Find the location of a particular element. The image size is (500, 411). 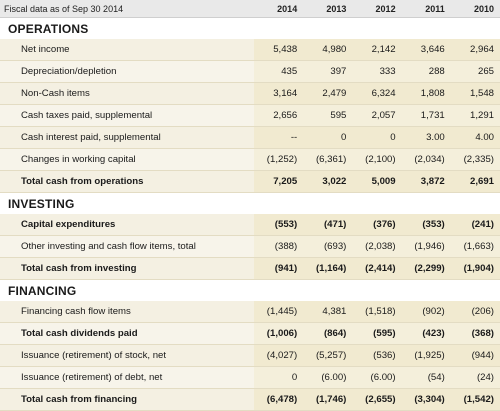

year-header-2010: 2010 is located at coordinates (475, 9).